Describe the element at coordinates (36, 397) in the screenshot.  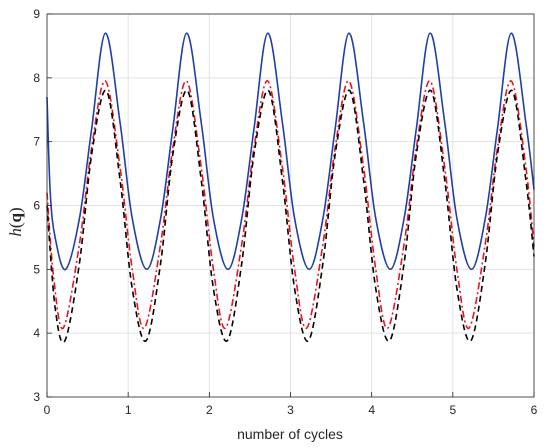
I see `y-tick-label: 3` at that location.